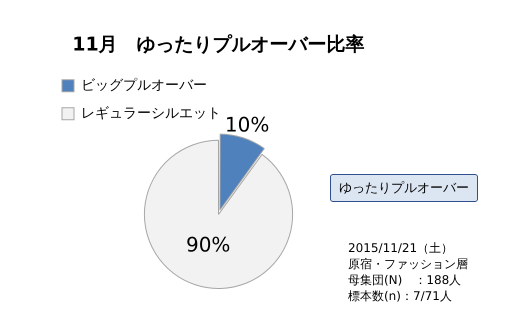  I want to click on legend-label: ビッグプルオーバー, so click(144, 85).